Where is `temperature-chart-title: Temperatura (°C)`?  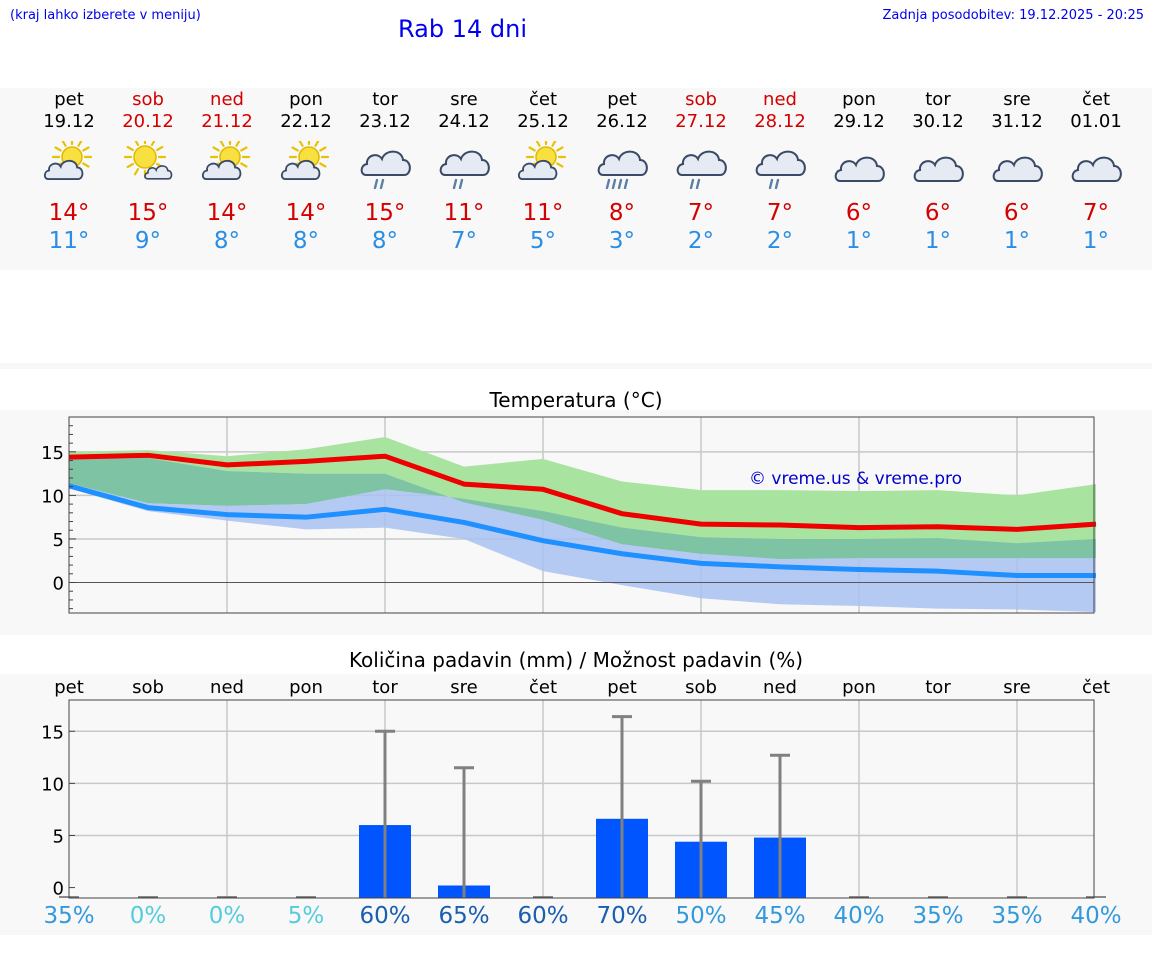
temperature-chart-title: Temperatura (°C) is located at coordinates (576, 400).